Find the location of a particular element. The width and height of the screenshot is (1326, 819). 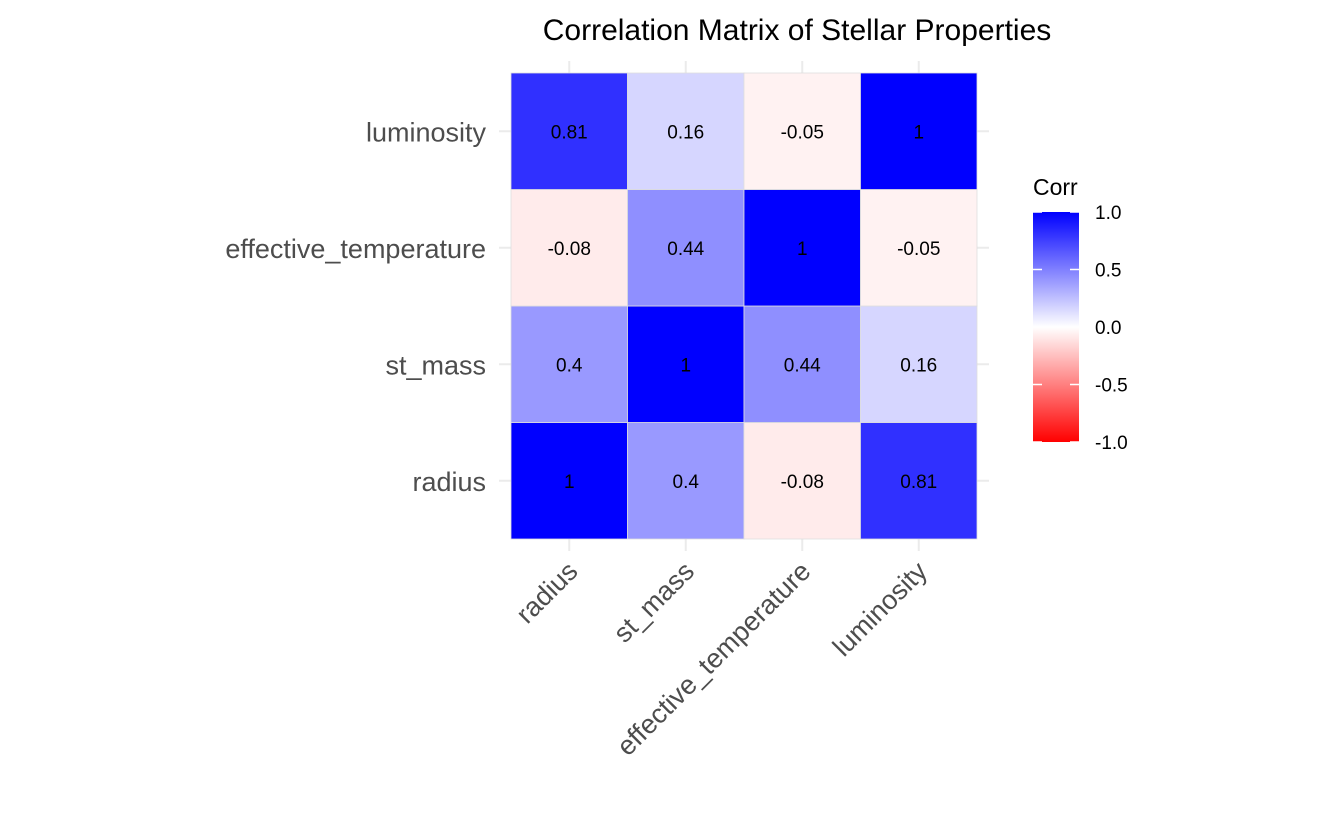

x-tick-label: luminosity is located at coordinates (880, 609).